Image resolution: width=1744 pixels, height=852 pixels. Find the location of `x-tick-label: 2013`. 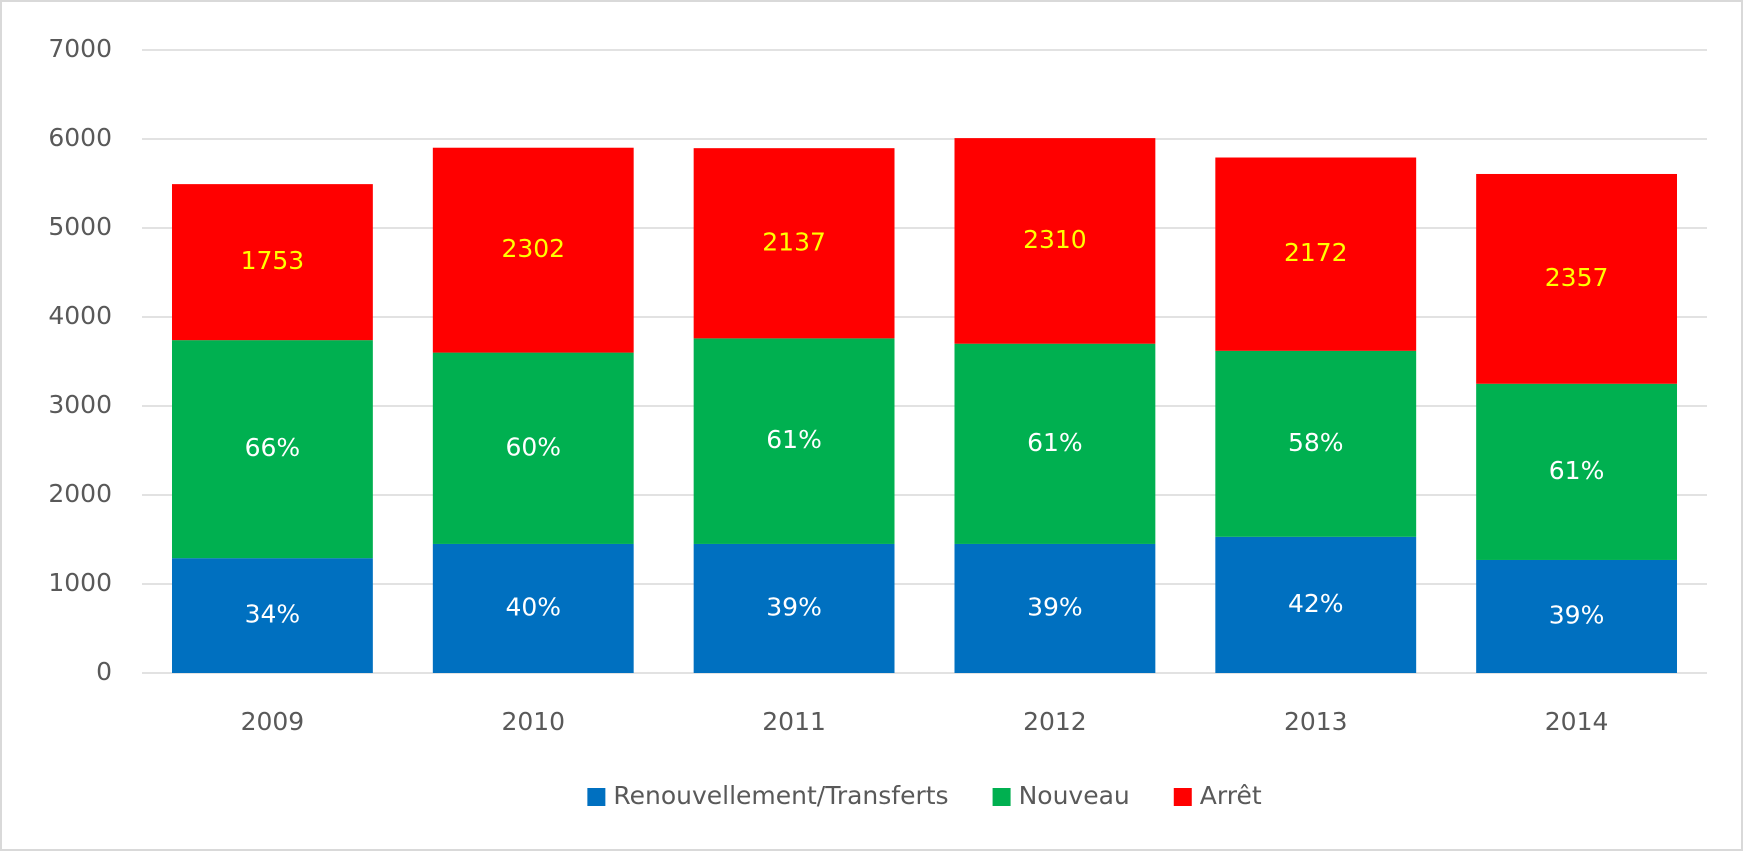

x-tick-label: 2013 is located at coordinates (1316, 721).